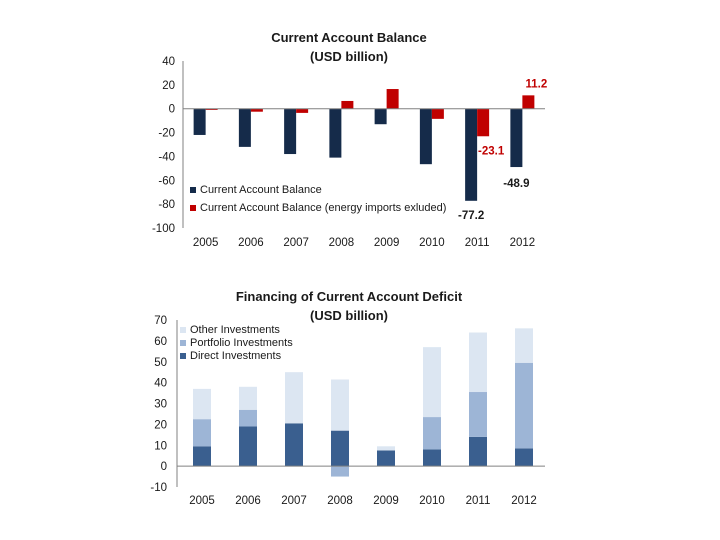 The height and width of the screenshot is (540, 720). What do you see at coordinates (516, 184) in the screenshot?
I see `chart1-data-label: -48.9` at bounding box center [516, 184].